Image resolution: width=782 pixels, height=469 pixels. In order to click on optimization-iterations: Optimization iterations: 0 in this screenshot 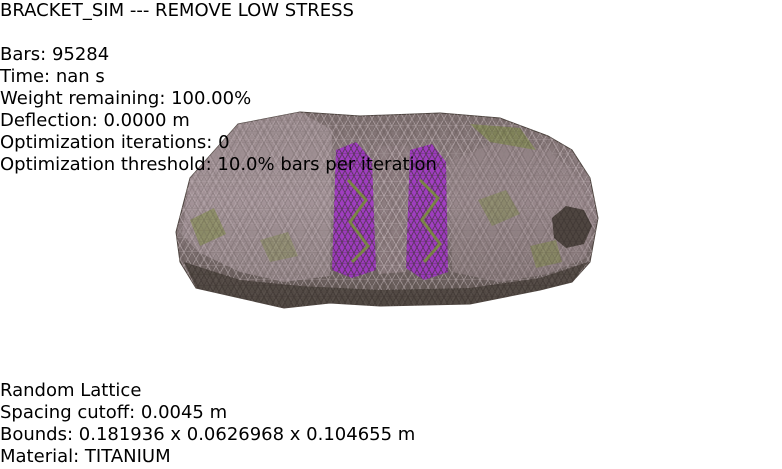, I will do `click(115, 142)`.